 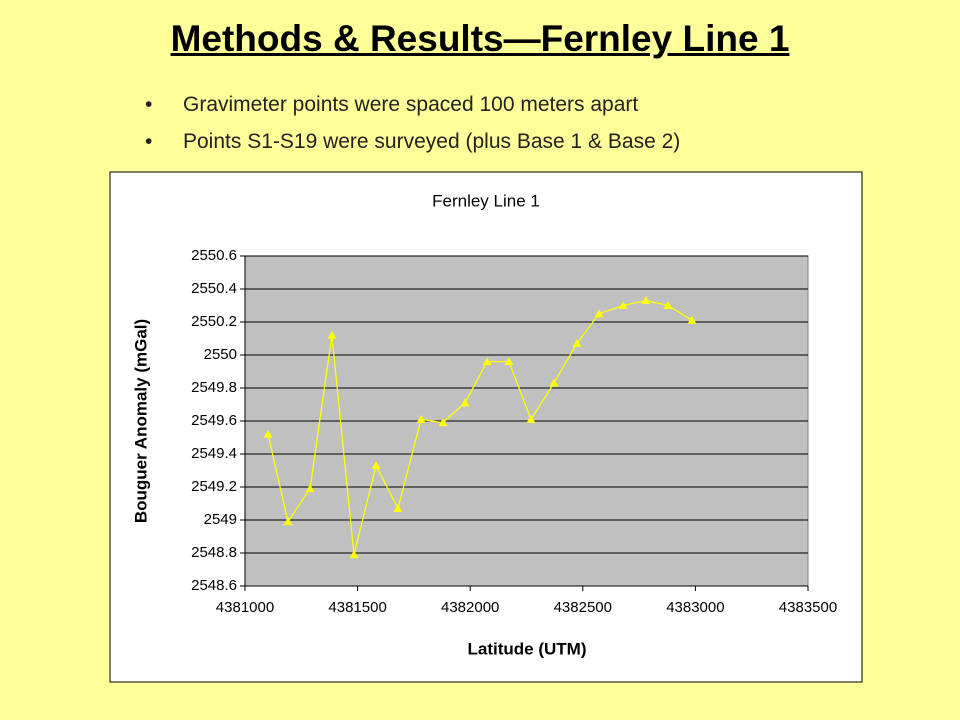 I want to click on x-axis-label: Latitude (UTM), so click(x=527, y=648).